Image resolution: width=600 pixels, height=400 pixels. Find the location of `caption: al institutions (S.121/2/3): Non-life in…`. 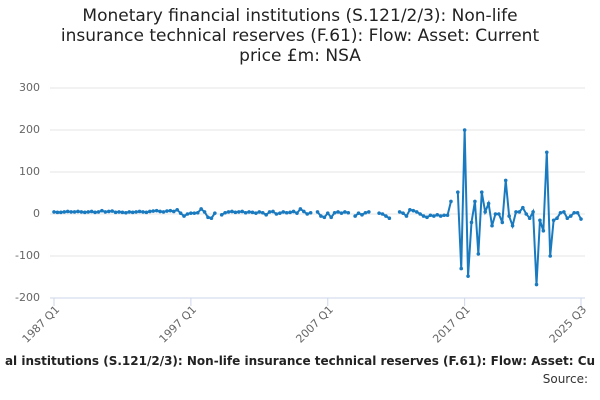

caption: al institutions (S.121/2/3): Non-life in… is located at coordinates (300, 361).